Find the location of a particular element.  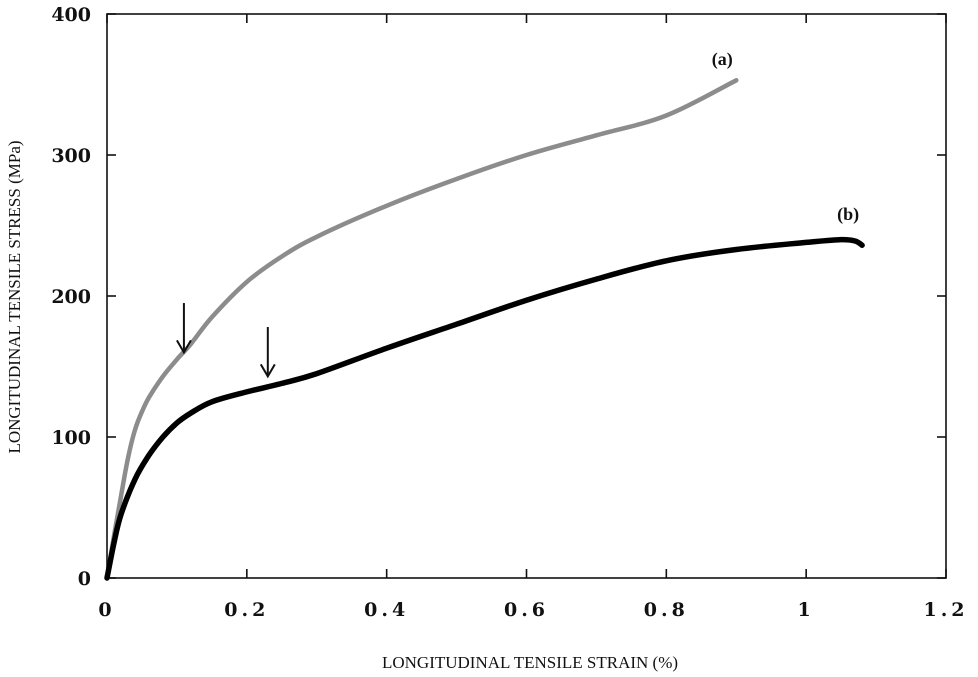

annotation-arrows is located at coordinates (226, 341).